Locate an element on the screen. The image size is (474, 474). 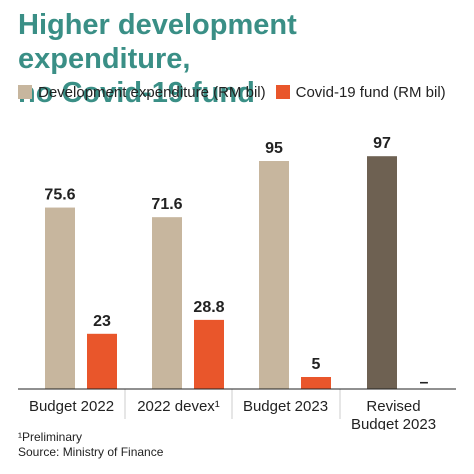
data-label-covid-none: – is located at coordinates (424, 382).